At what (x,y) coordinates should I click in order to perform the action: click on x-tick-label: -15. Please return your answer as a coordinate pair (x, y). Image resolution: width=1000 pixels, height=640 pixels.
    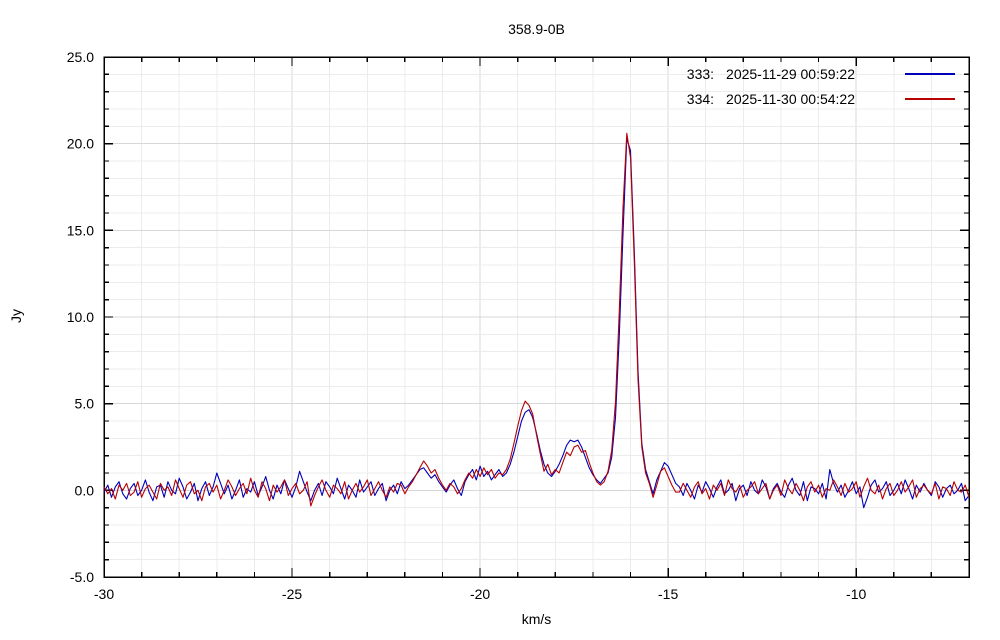
    Looking at the image, I should click on (668, 594).